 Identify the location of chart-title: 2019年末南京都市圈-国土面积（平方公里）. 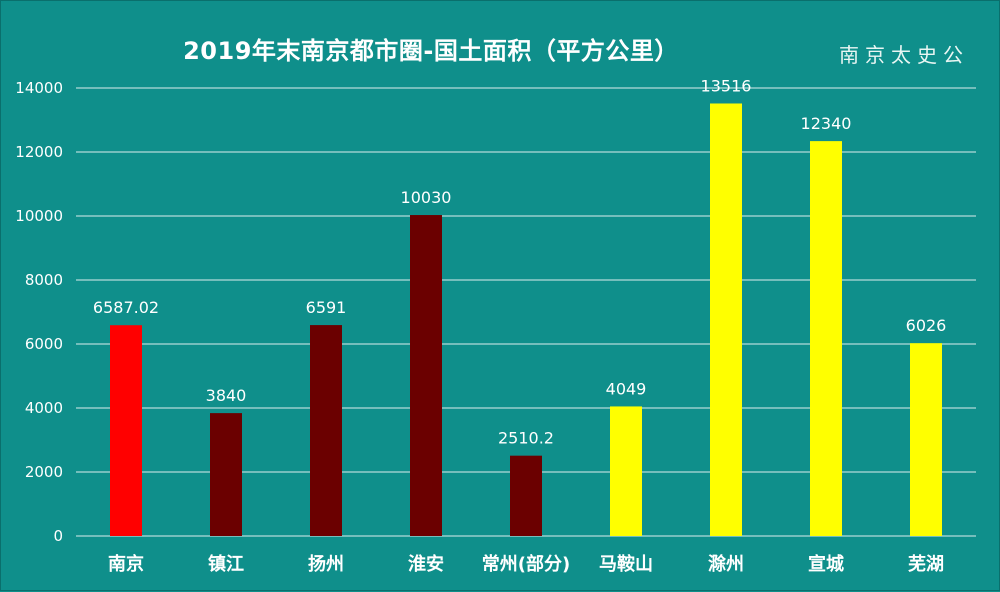
(431, 51).